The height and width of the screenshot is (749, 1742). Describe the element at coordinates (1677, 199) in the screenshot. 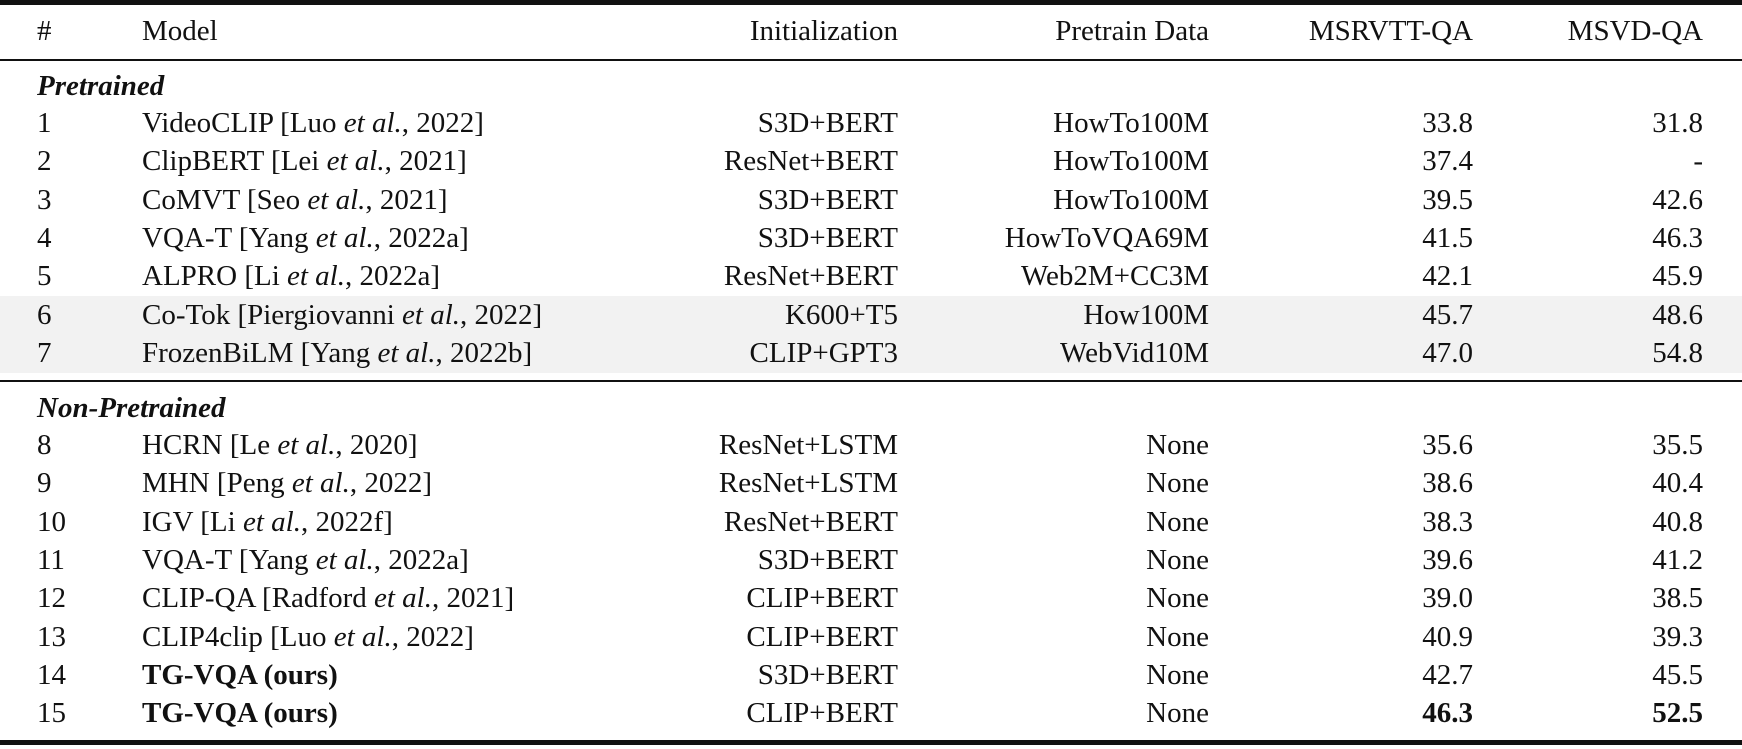

I see `table-cell: 42.6` at that location.